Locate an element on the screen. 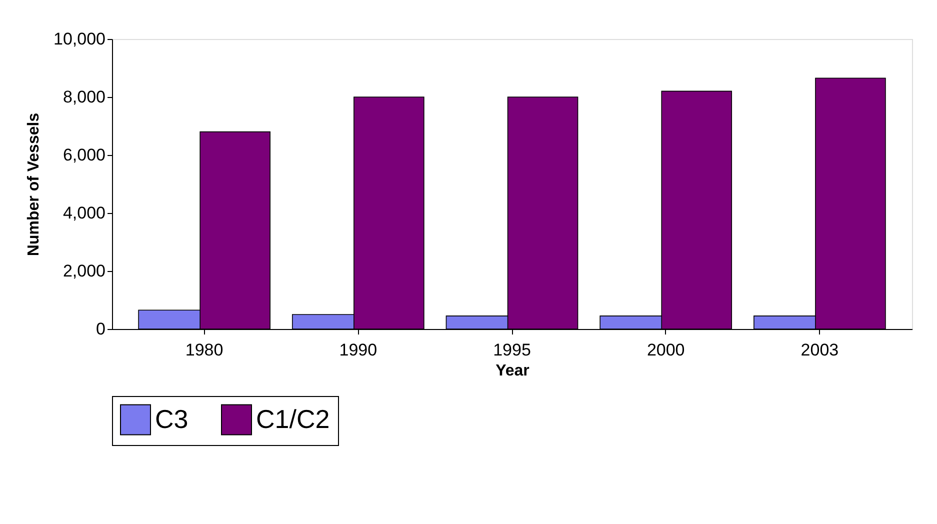 The image size is (937, 524). x-tick-label: 1980 is located at coordinates (204, 350).